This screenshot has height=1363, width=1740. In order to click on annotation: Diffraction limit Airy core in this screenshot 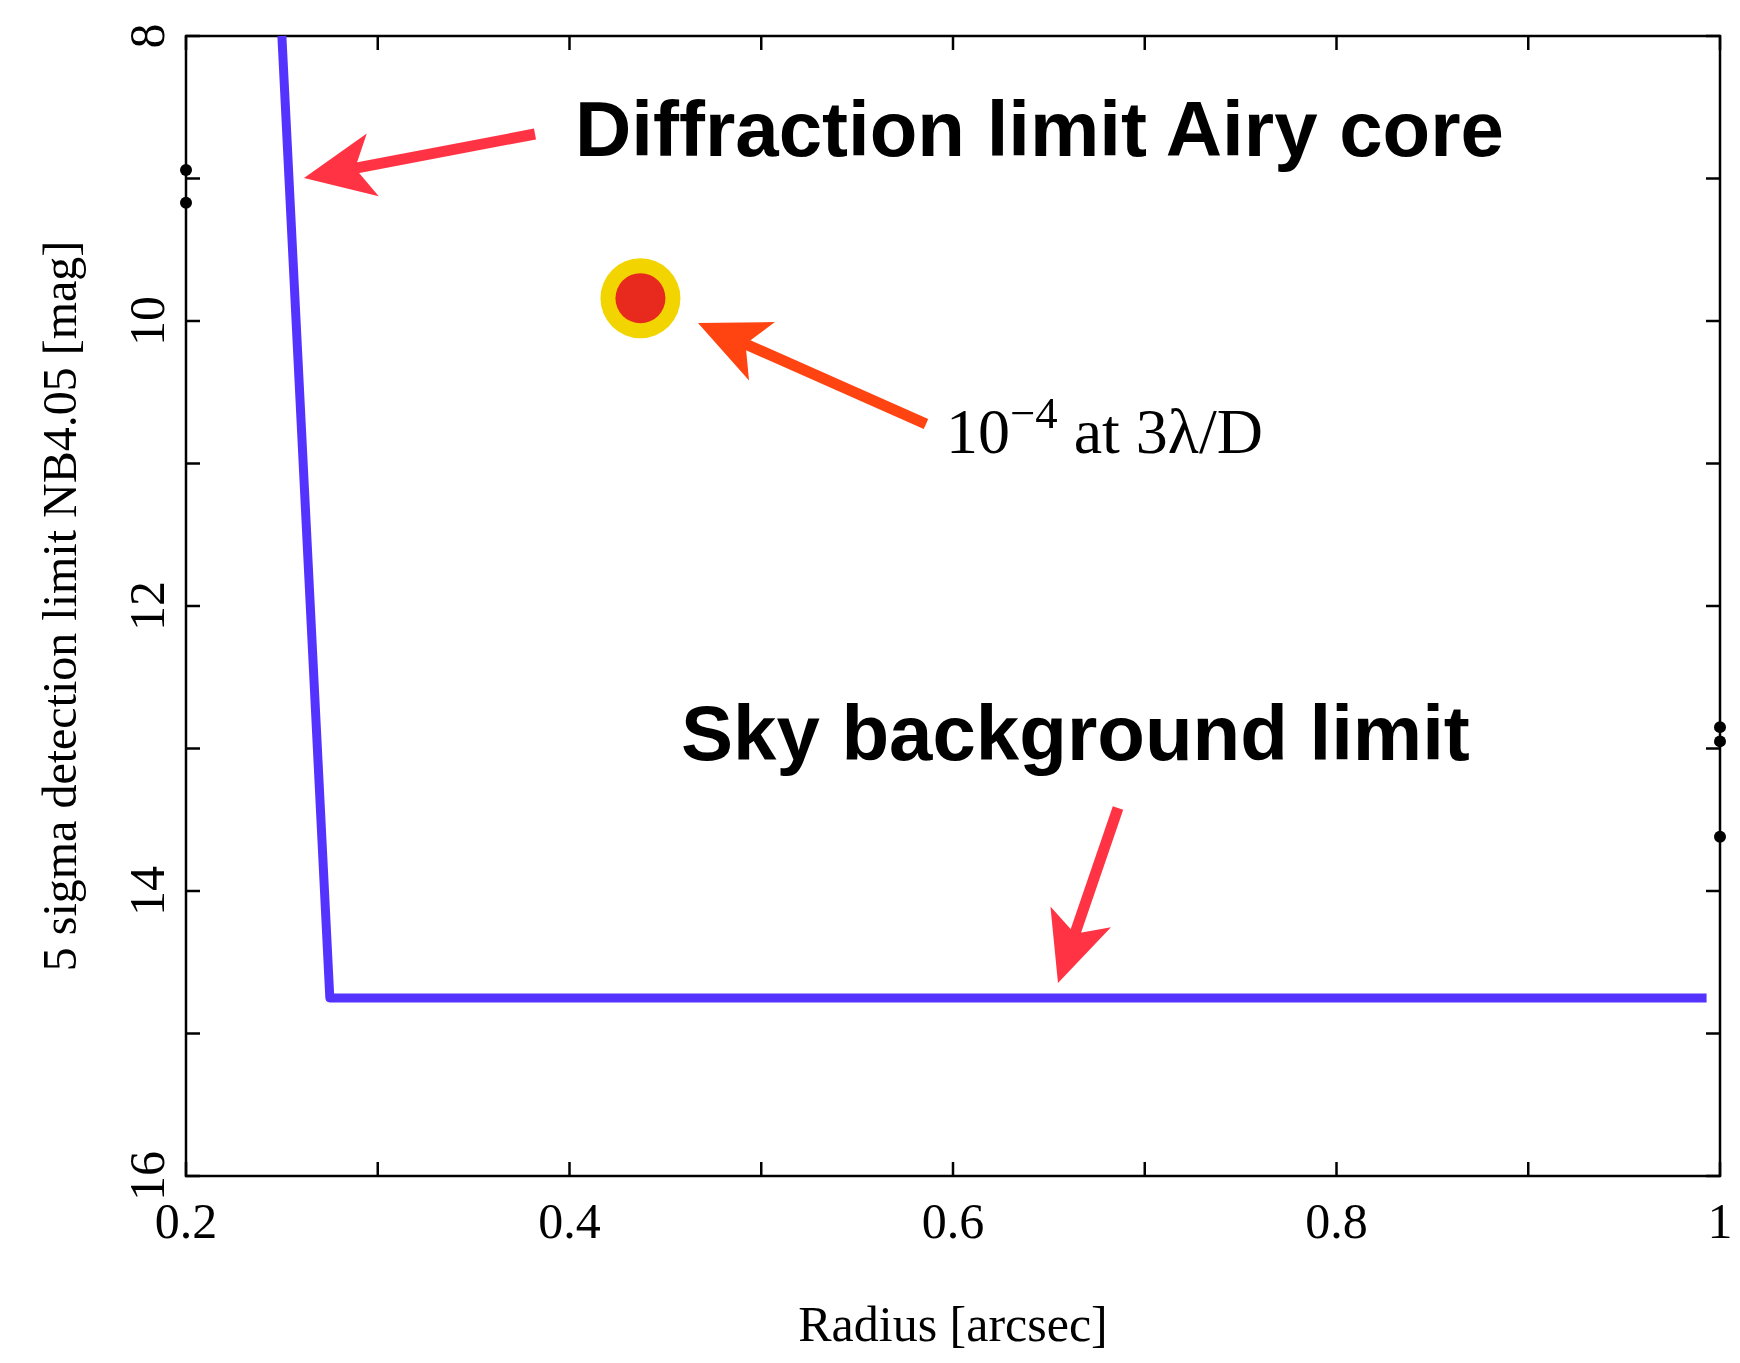, I will do `click(1039, 129)`.